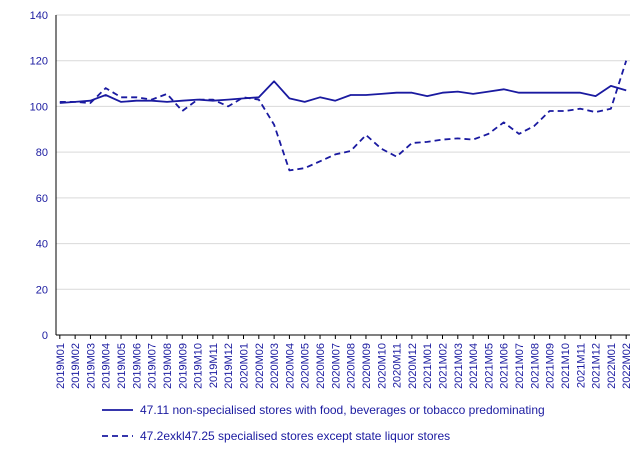 The image size is (643, 453). What do you see at coordinates (443, 366) in the screenshot?
I see `x-tick-label: 2021M02` at bounding box center [443, 366].